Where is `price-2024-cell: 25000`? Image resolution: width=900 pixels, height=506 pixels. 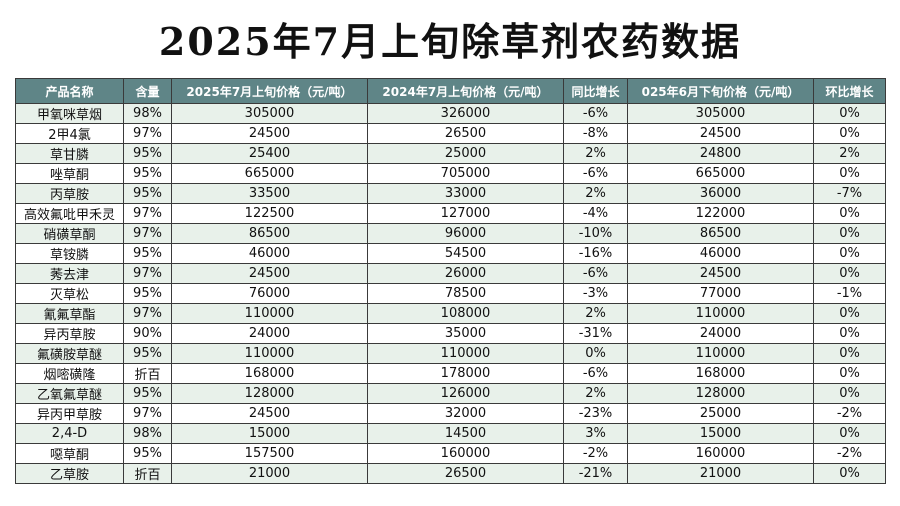
price-2024-cell: 25000 is located at coordinates (465, 153).